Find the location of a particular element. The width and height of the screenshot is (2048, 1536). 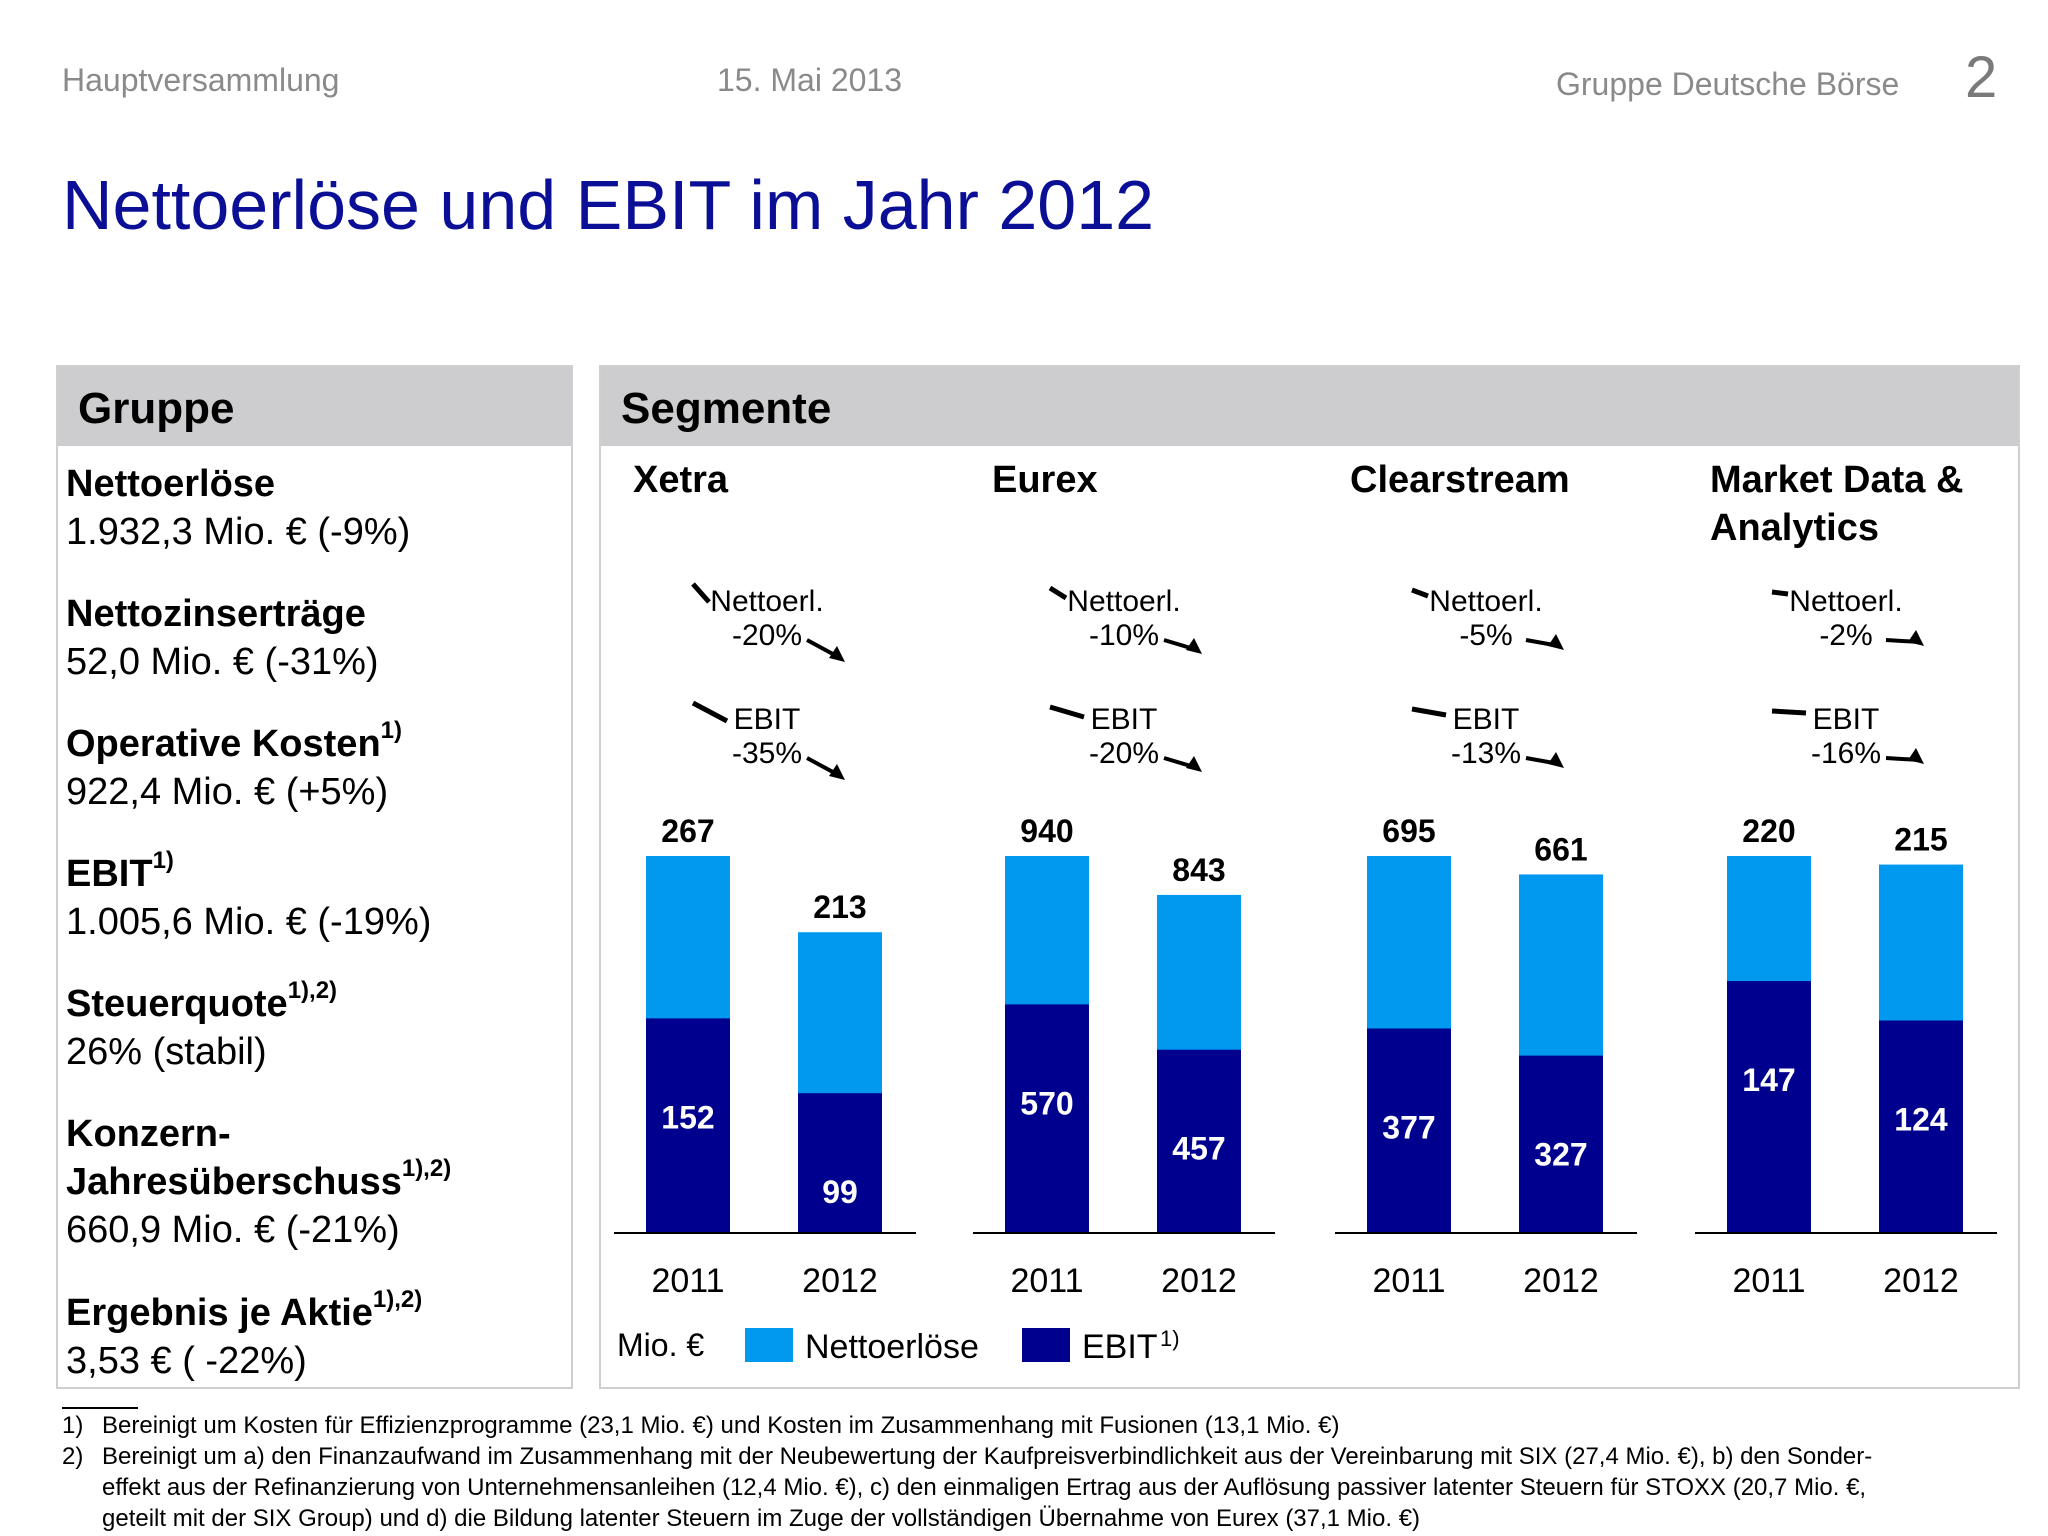

kpi-value: 3,53 € ( -22%) is located at coordinates (186, 1361).